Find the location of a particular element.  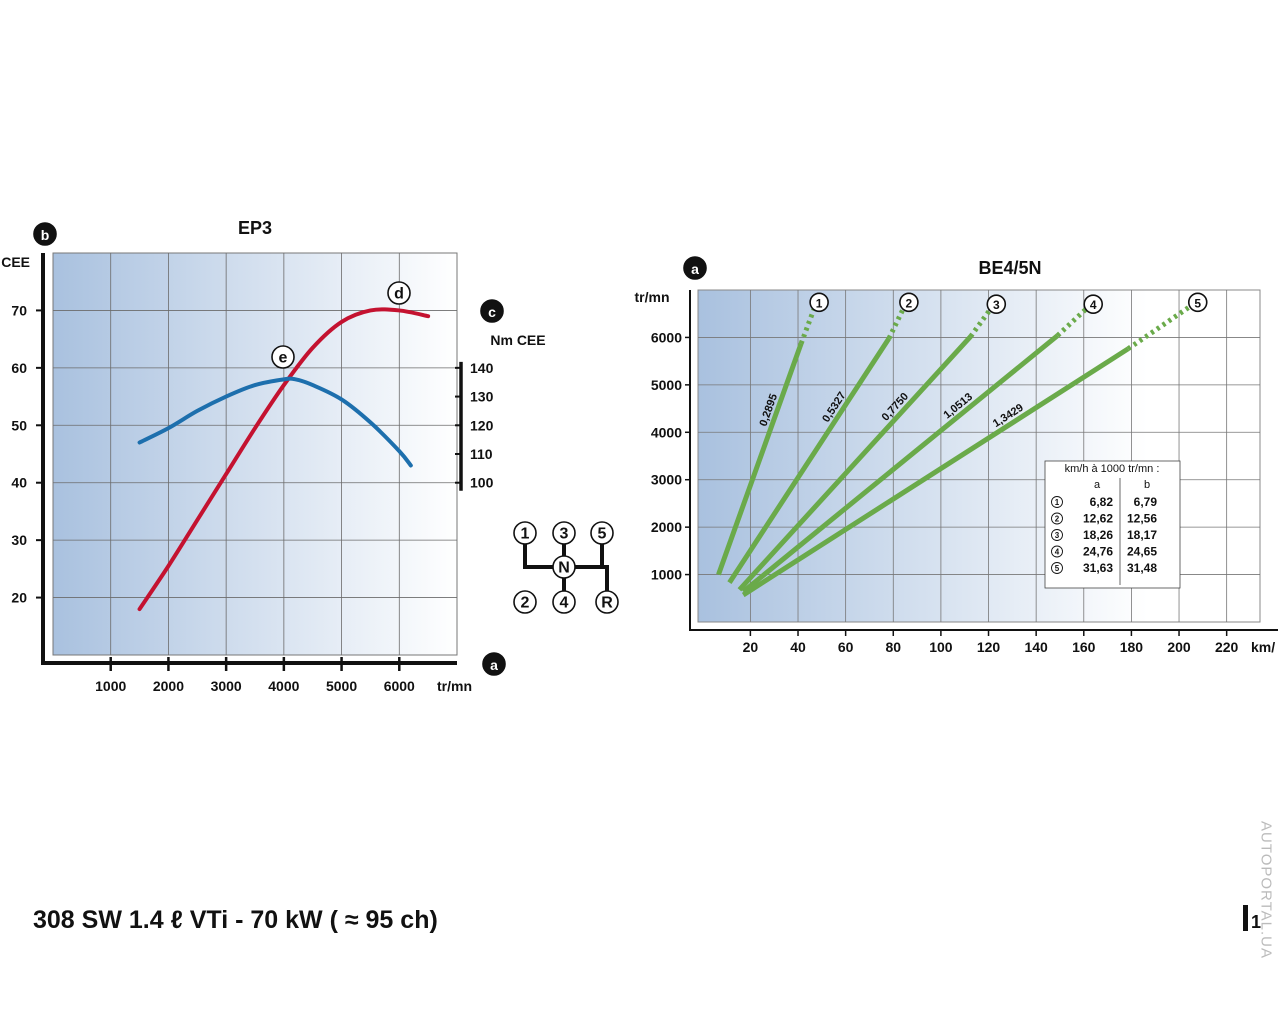

y-tick-label: 3000 is located at coordinates (666, 480).